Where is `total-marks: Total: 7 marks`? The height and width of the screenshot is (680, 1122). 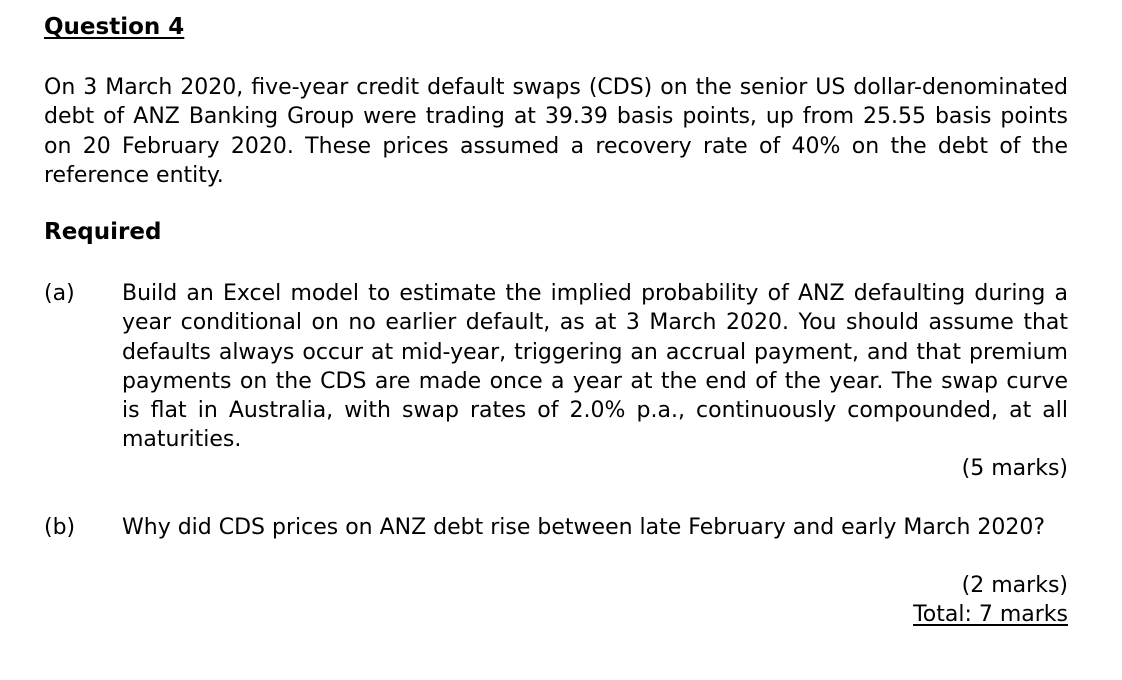 total-marks: Total: 7 marks is located at coordinates (990, 614).